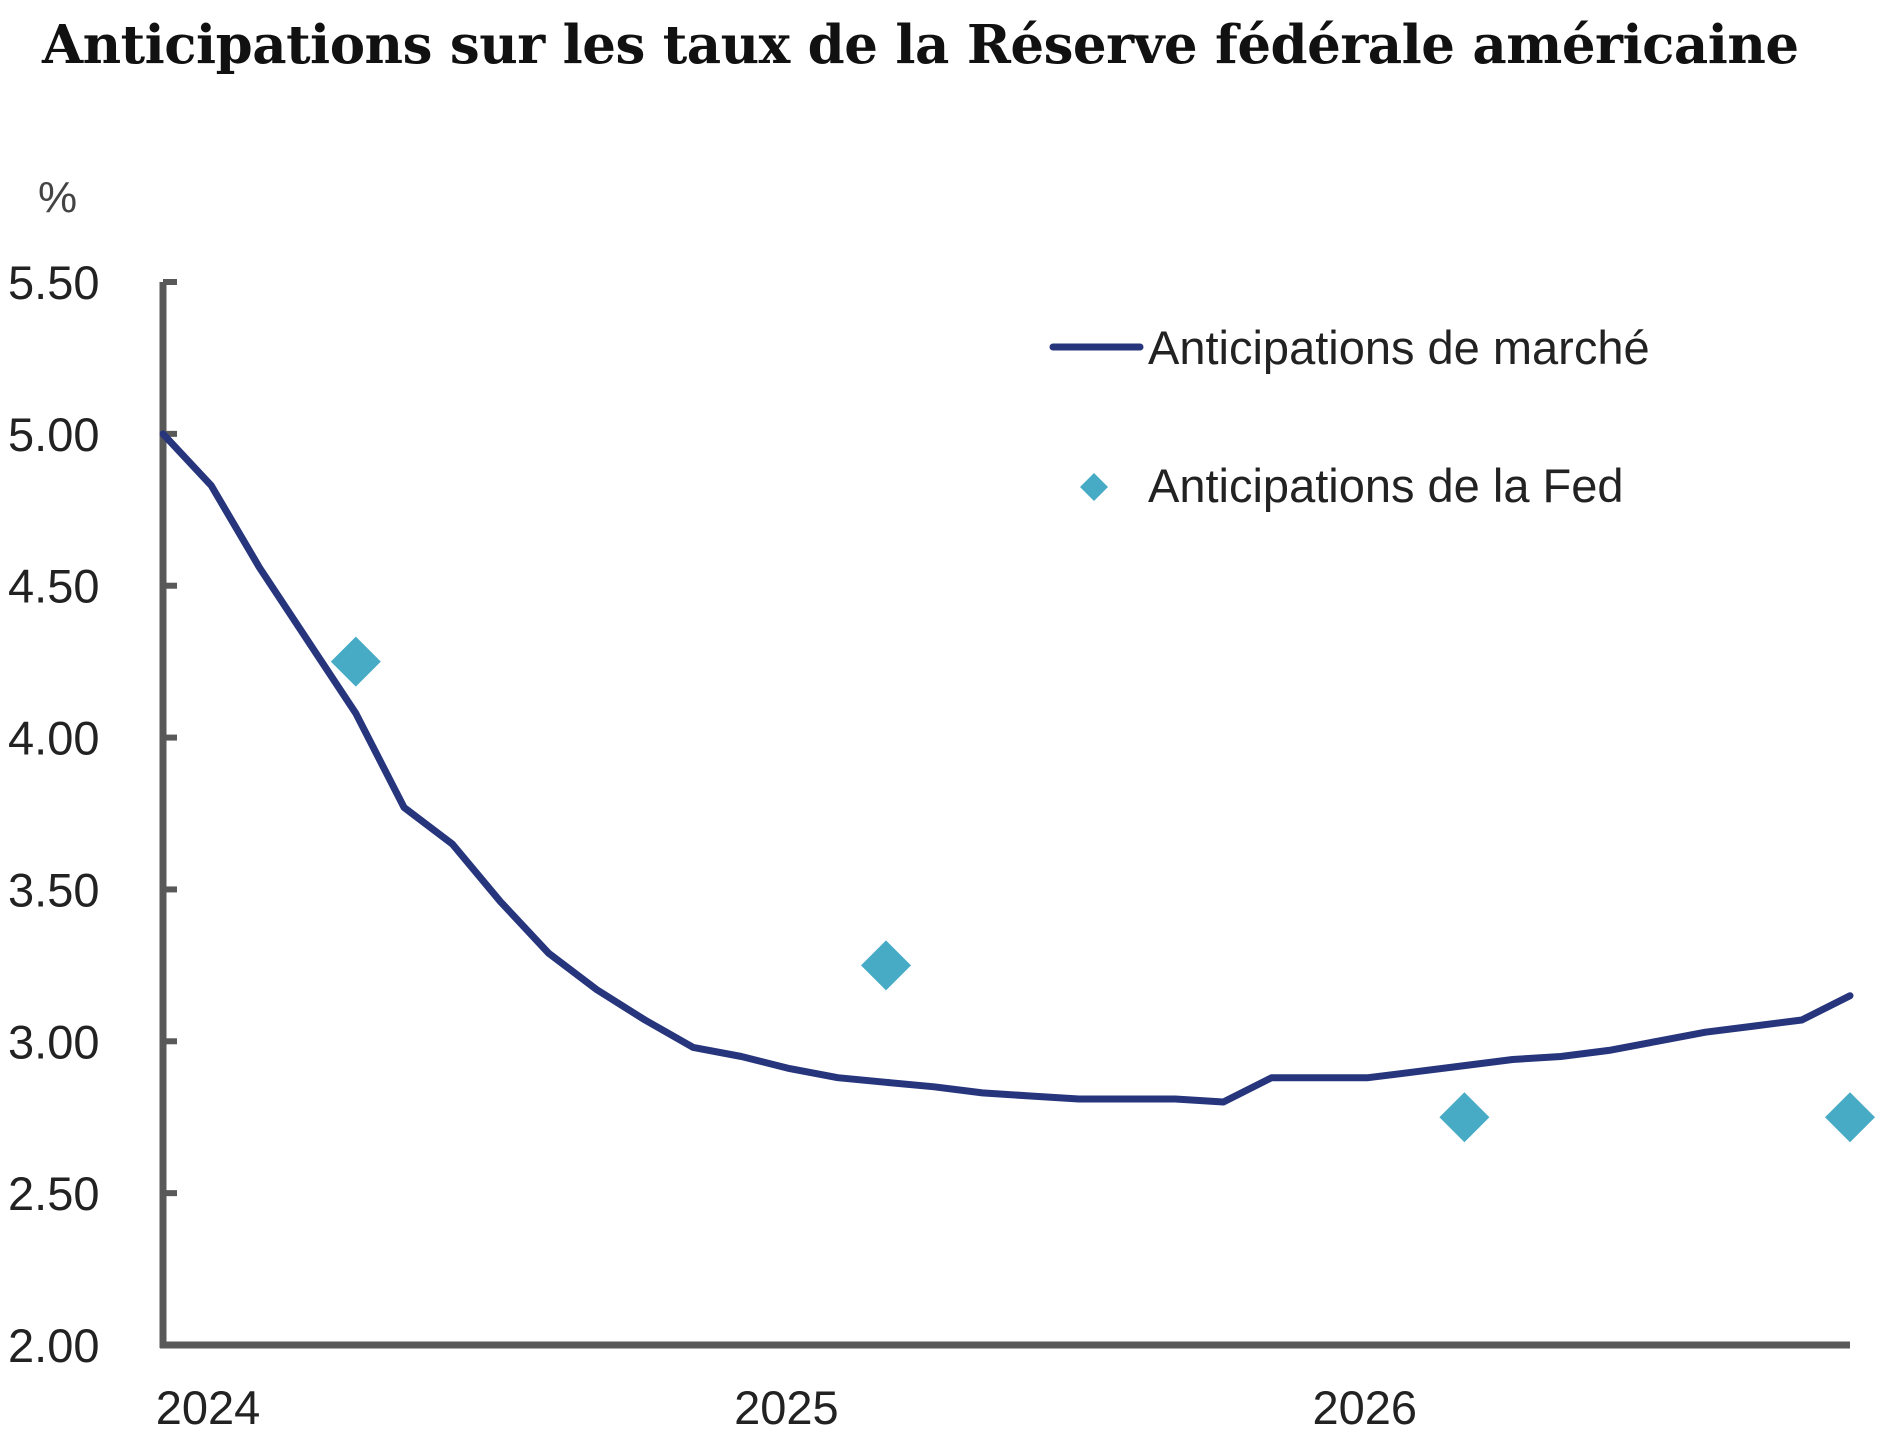  I want to click on y-tick-label: 2.00, so click(53, 1345).